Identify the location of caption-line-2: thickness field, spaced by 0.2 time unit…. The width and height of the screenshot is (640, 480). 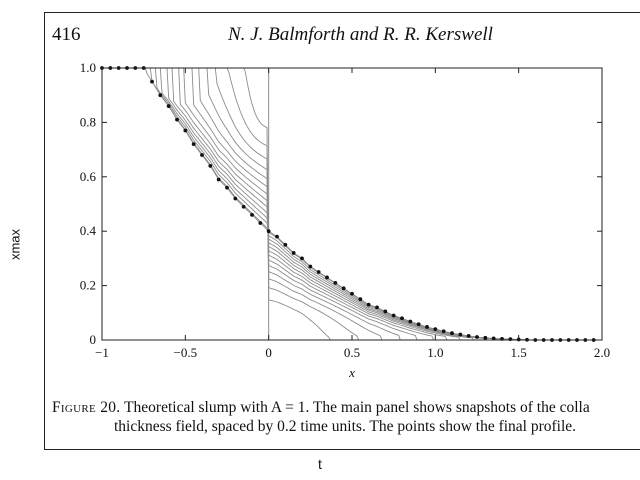
(345, 426).